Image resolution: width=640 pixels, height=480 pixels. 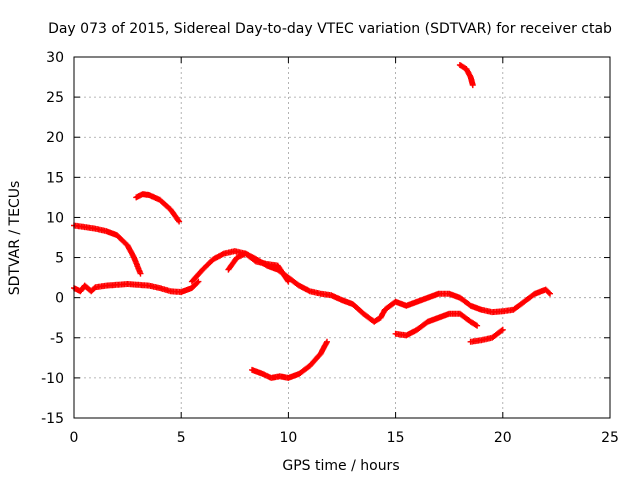 I want to click on y-tick-label: -15, so click(x=52, y=419).